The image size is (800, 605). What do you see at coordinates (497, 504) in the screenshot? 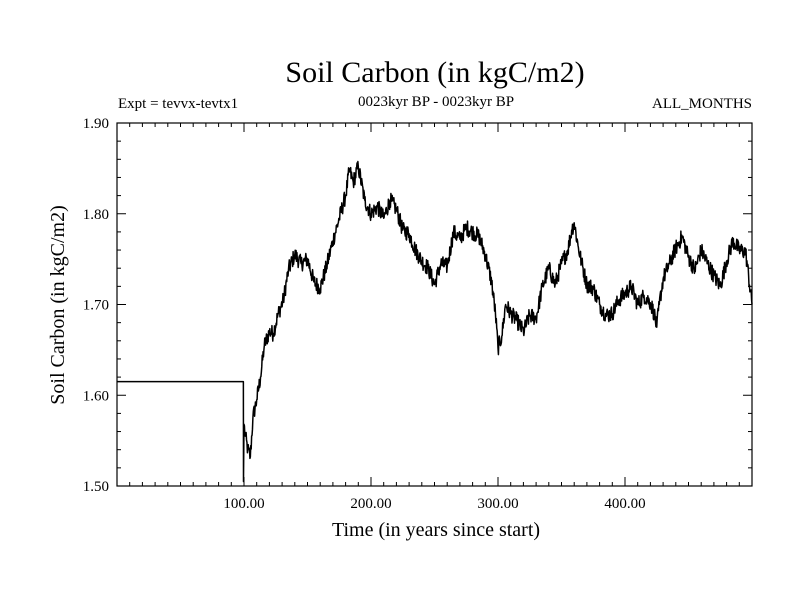
I see `x-tick-label: 300.00` at bounding box center [497, 504].